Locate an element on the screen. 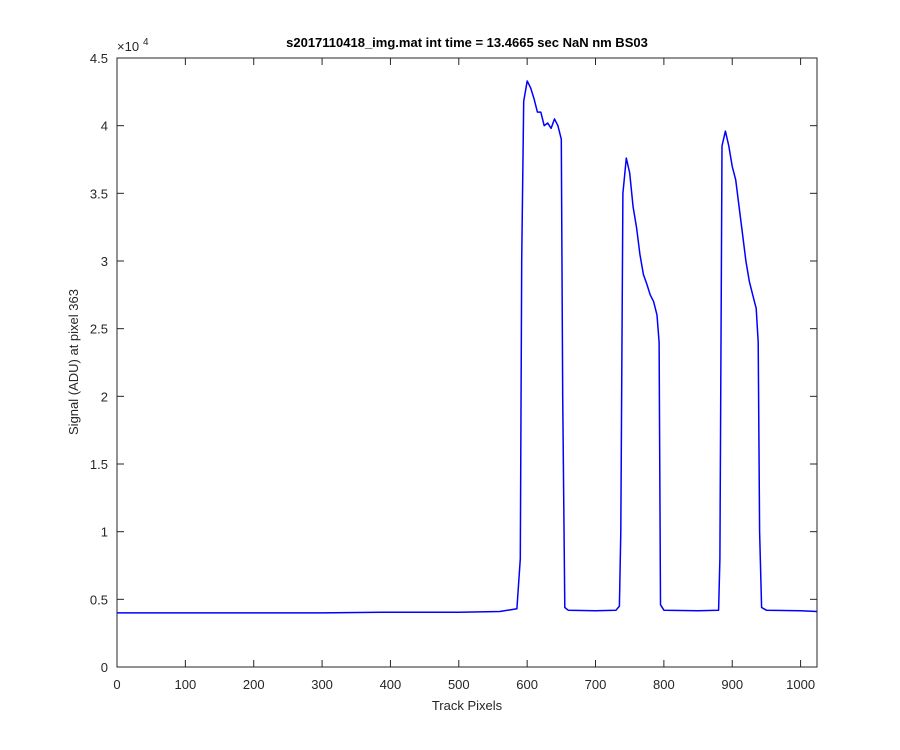 The image size is (900, 750). y-tick-label: 4.5 is located at coordinates (99, 58).